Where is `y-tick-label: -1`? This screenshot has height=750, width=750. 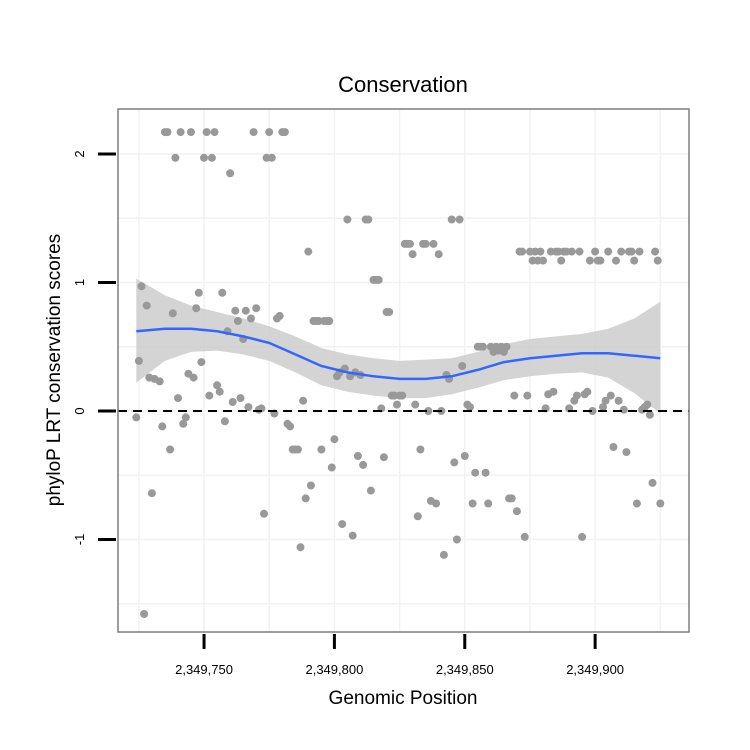
y-tick-label: -1 is located at coordinates (79, 540).